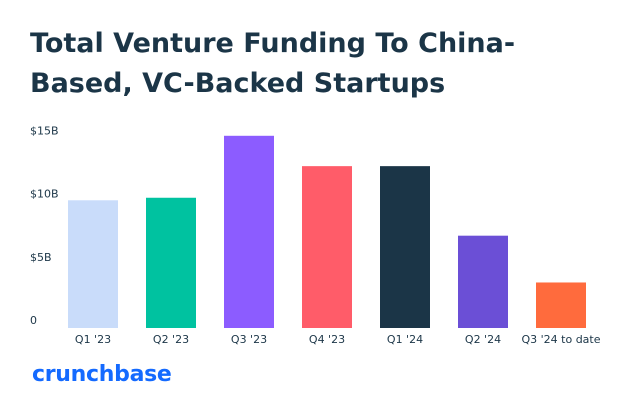 This screenshot has height=420, width=630. I want to click on x-tick-label: Q1 '24, so click(405, 339).